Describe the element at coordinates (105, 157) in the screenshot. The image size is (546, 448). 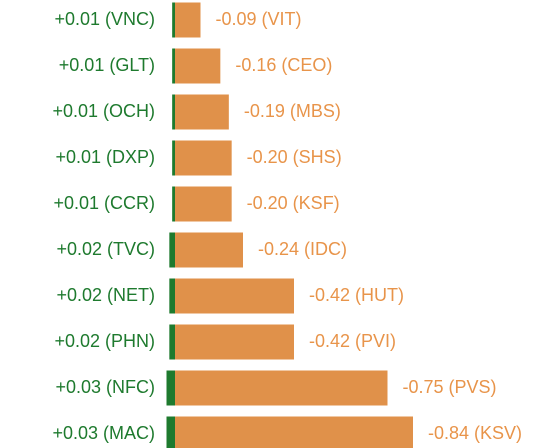
I see `gain-label: +0.01 (DXP)` at that location.